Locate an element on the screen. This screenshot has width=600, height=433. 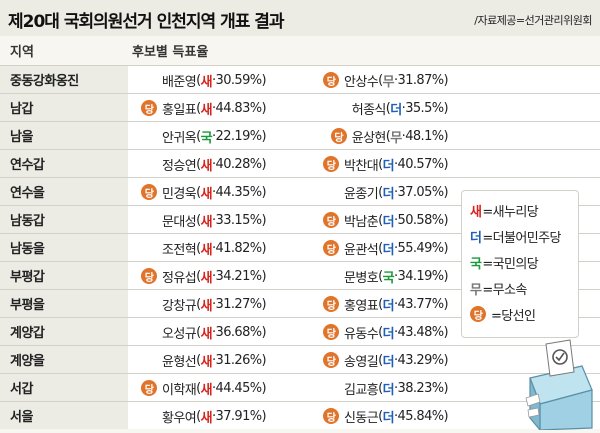
table-row: 중동강화옹진 배준영(새 · 30.59%) 당 안상수(무 · 31.87%) is located at coordinates (300, 79).